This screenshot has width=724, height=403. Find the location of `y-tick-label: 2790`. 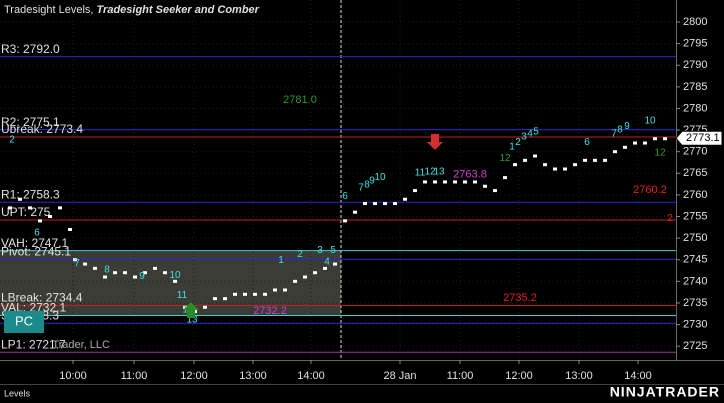

y-tick-label: 2790 is located at coordinates (695, 65).